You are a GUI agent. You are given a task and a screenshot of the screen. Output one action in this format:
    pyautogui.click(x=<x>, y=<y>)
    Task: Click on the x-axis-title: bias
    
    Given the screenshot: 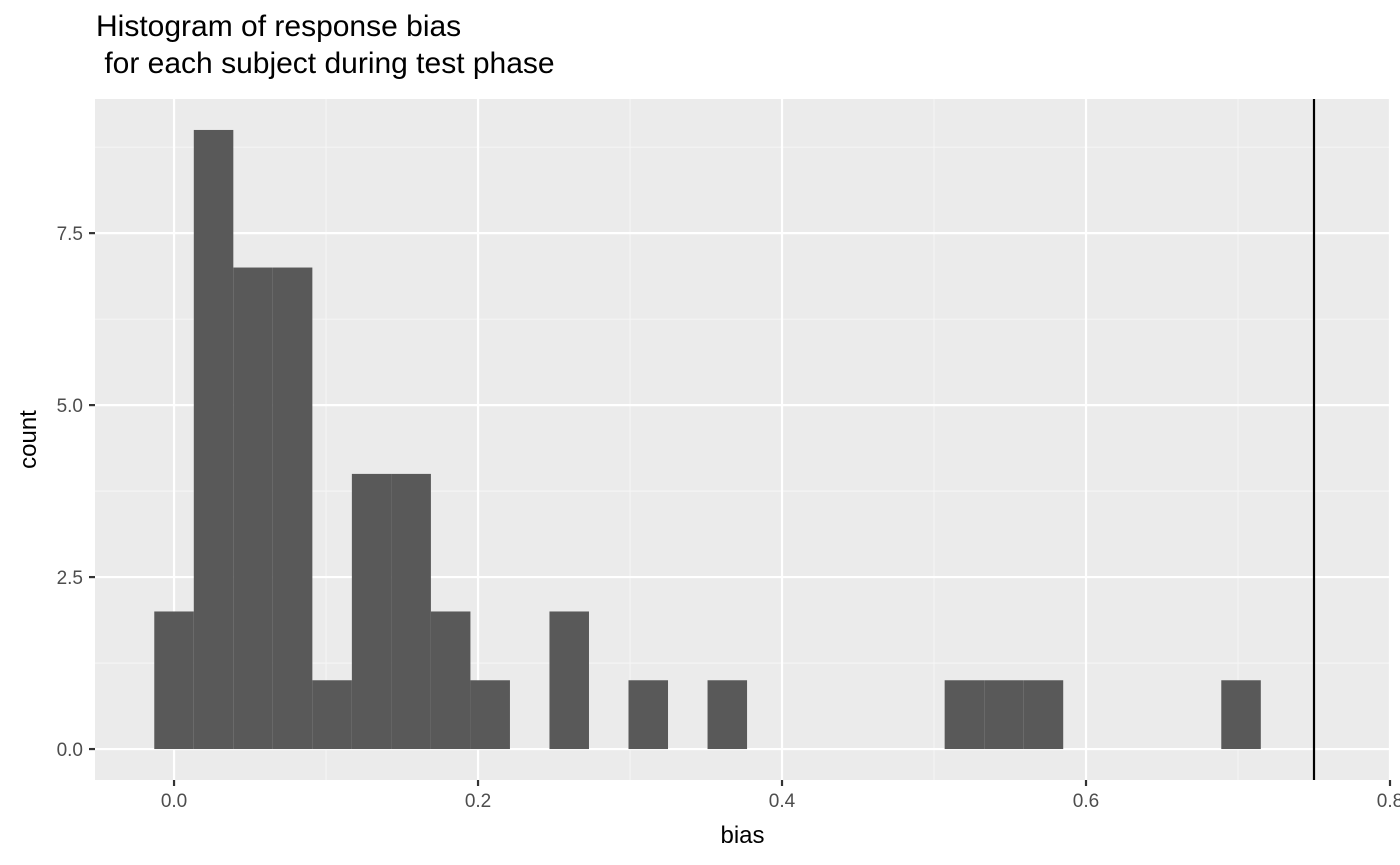 What is the action you would take?
    pyautogui.click(x=742, y=835)
    